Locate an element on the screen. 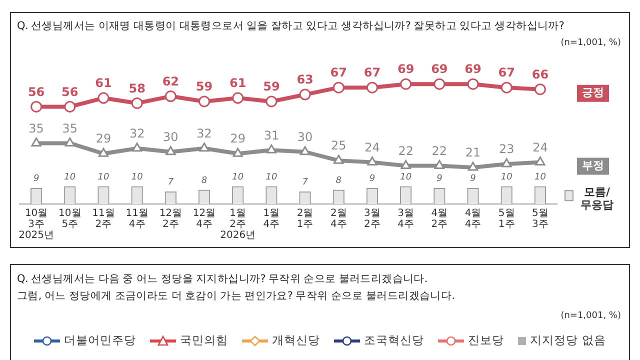 The image size is (640, 360). data-label: 25 is located at coordinates (338, 145).